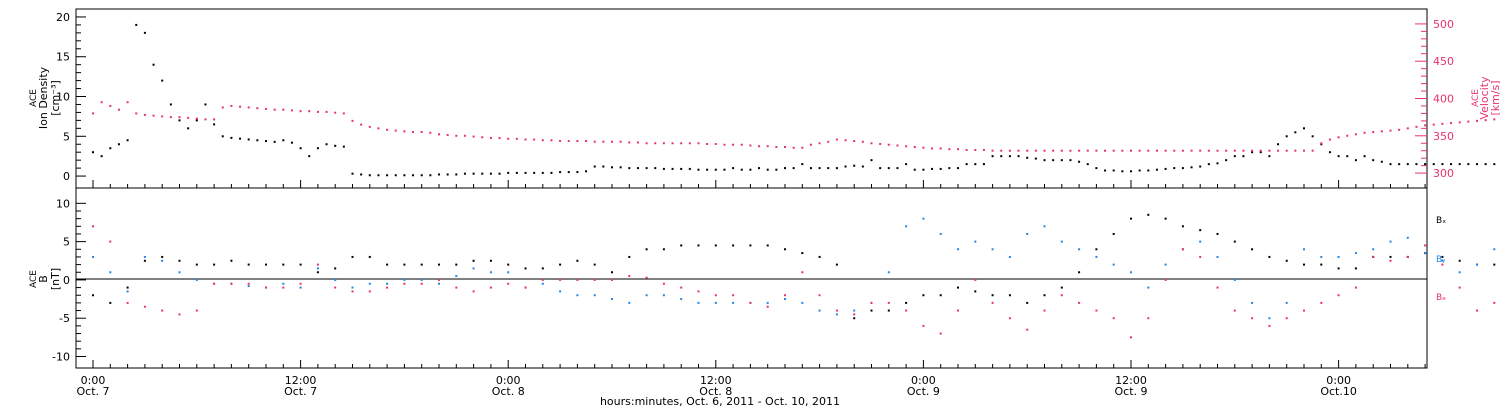  What do you see at coordinates (1131, 380) in the screenshot?
I see `x-tick-time-label: 12:00` at bounding box center [1131, 380].